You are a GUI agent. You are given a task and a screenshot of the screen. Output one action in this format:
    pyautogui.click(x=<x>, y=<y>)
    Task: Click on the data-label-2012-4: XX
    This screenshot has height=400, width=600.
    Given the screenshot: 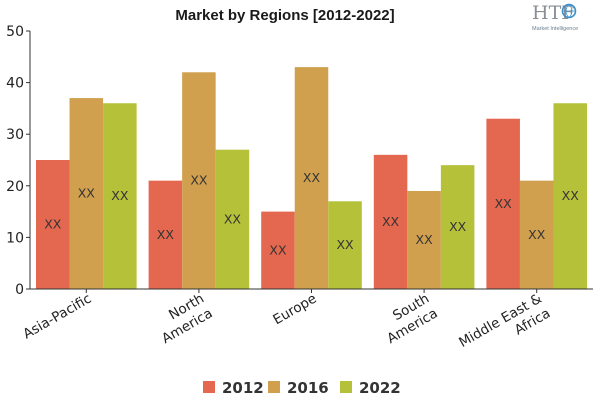 What is the action you would take?
    pyautogui.click(x=504, y=203)
    